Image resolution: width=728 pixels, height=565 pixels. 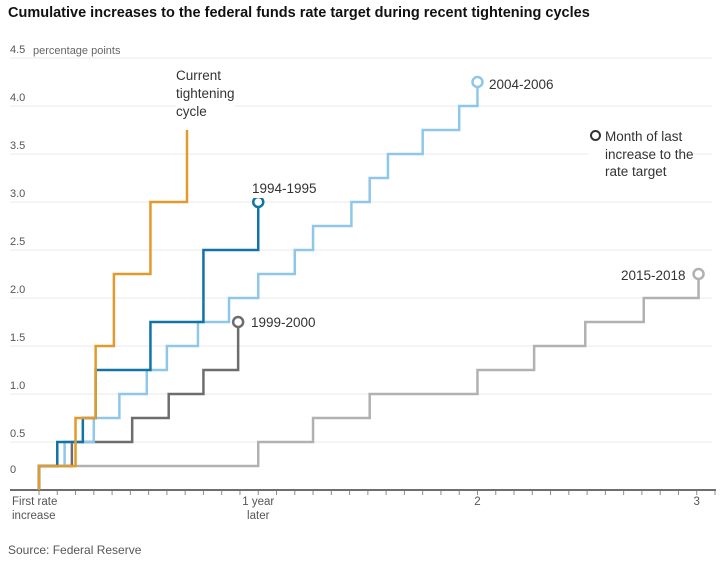 What do you see at coordinates (17, 146) in the screenshot?
I see `y-tick-label: 3.5` at bounding box center [17, 146].